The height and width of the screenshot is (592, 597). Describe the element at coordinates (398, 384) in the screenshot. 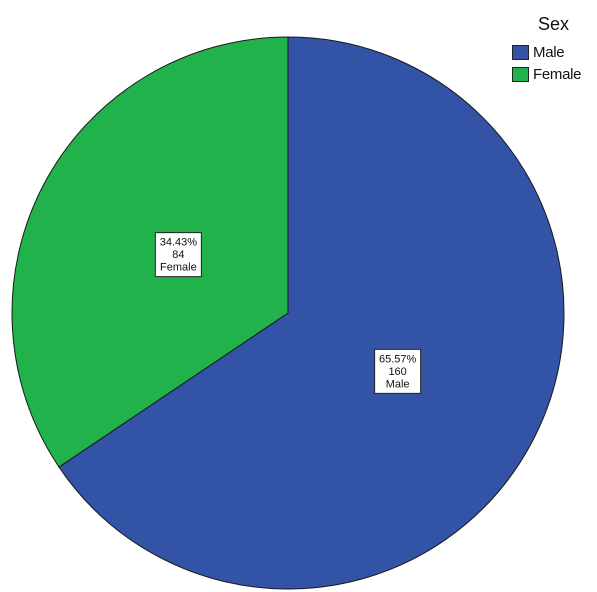

I see `slice-category: Male` at that location.